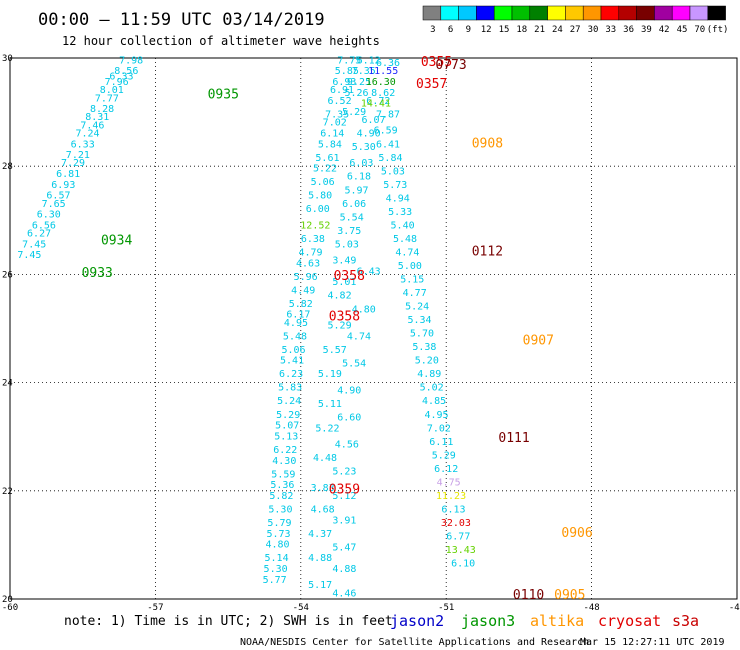  Describe the element at coordinates (344, 496) in the screenshot. I see `wave-height-point: 5.12` at that location.